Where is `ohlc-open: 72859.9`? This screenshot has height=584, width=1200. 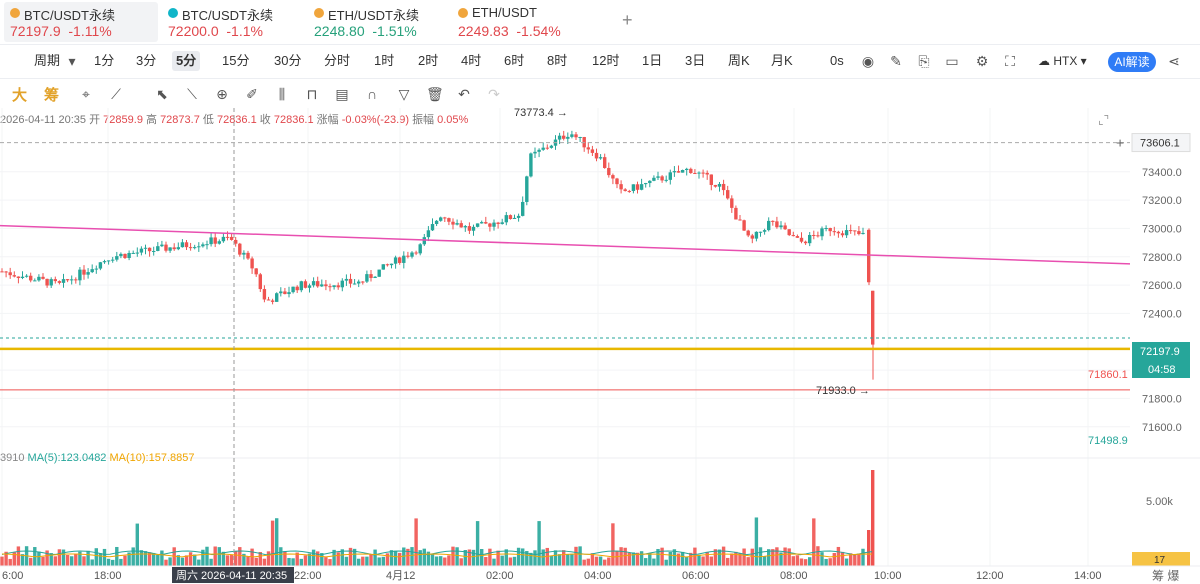 ohlc-open: 72859.9 is located at coordinates (123, 120).